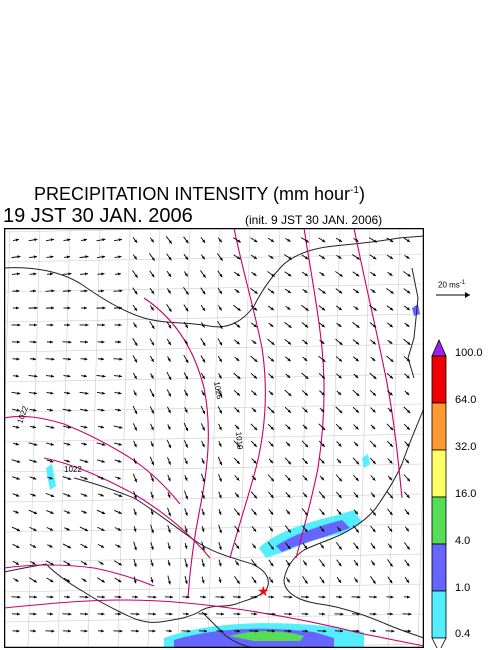 The width and height of the screenshot is (500, 650). What do you see at coordinates (214, 281) in the screenshot?
I see `coastline-continent` at bounding box center [214, 281].